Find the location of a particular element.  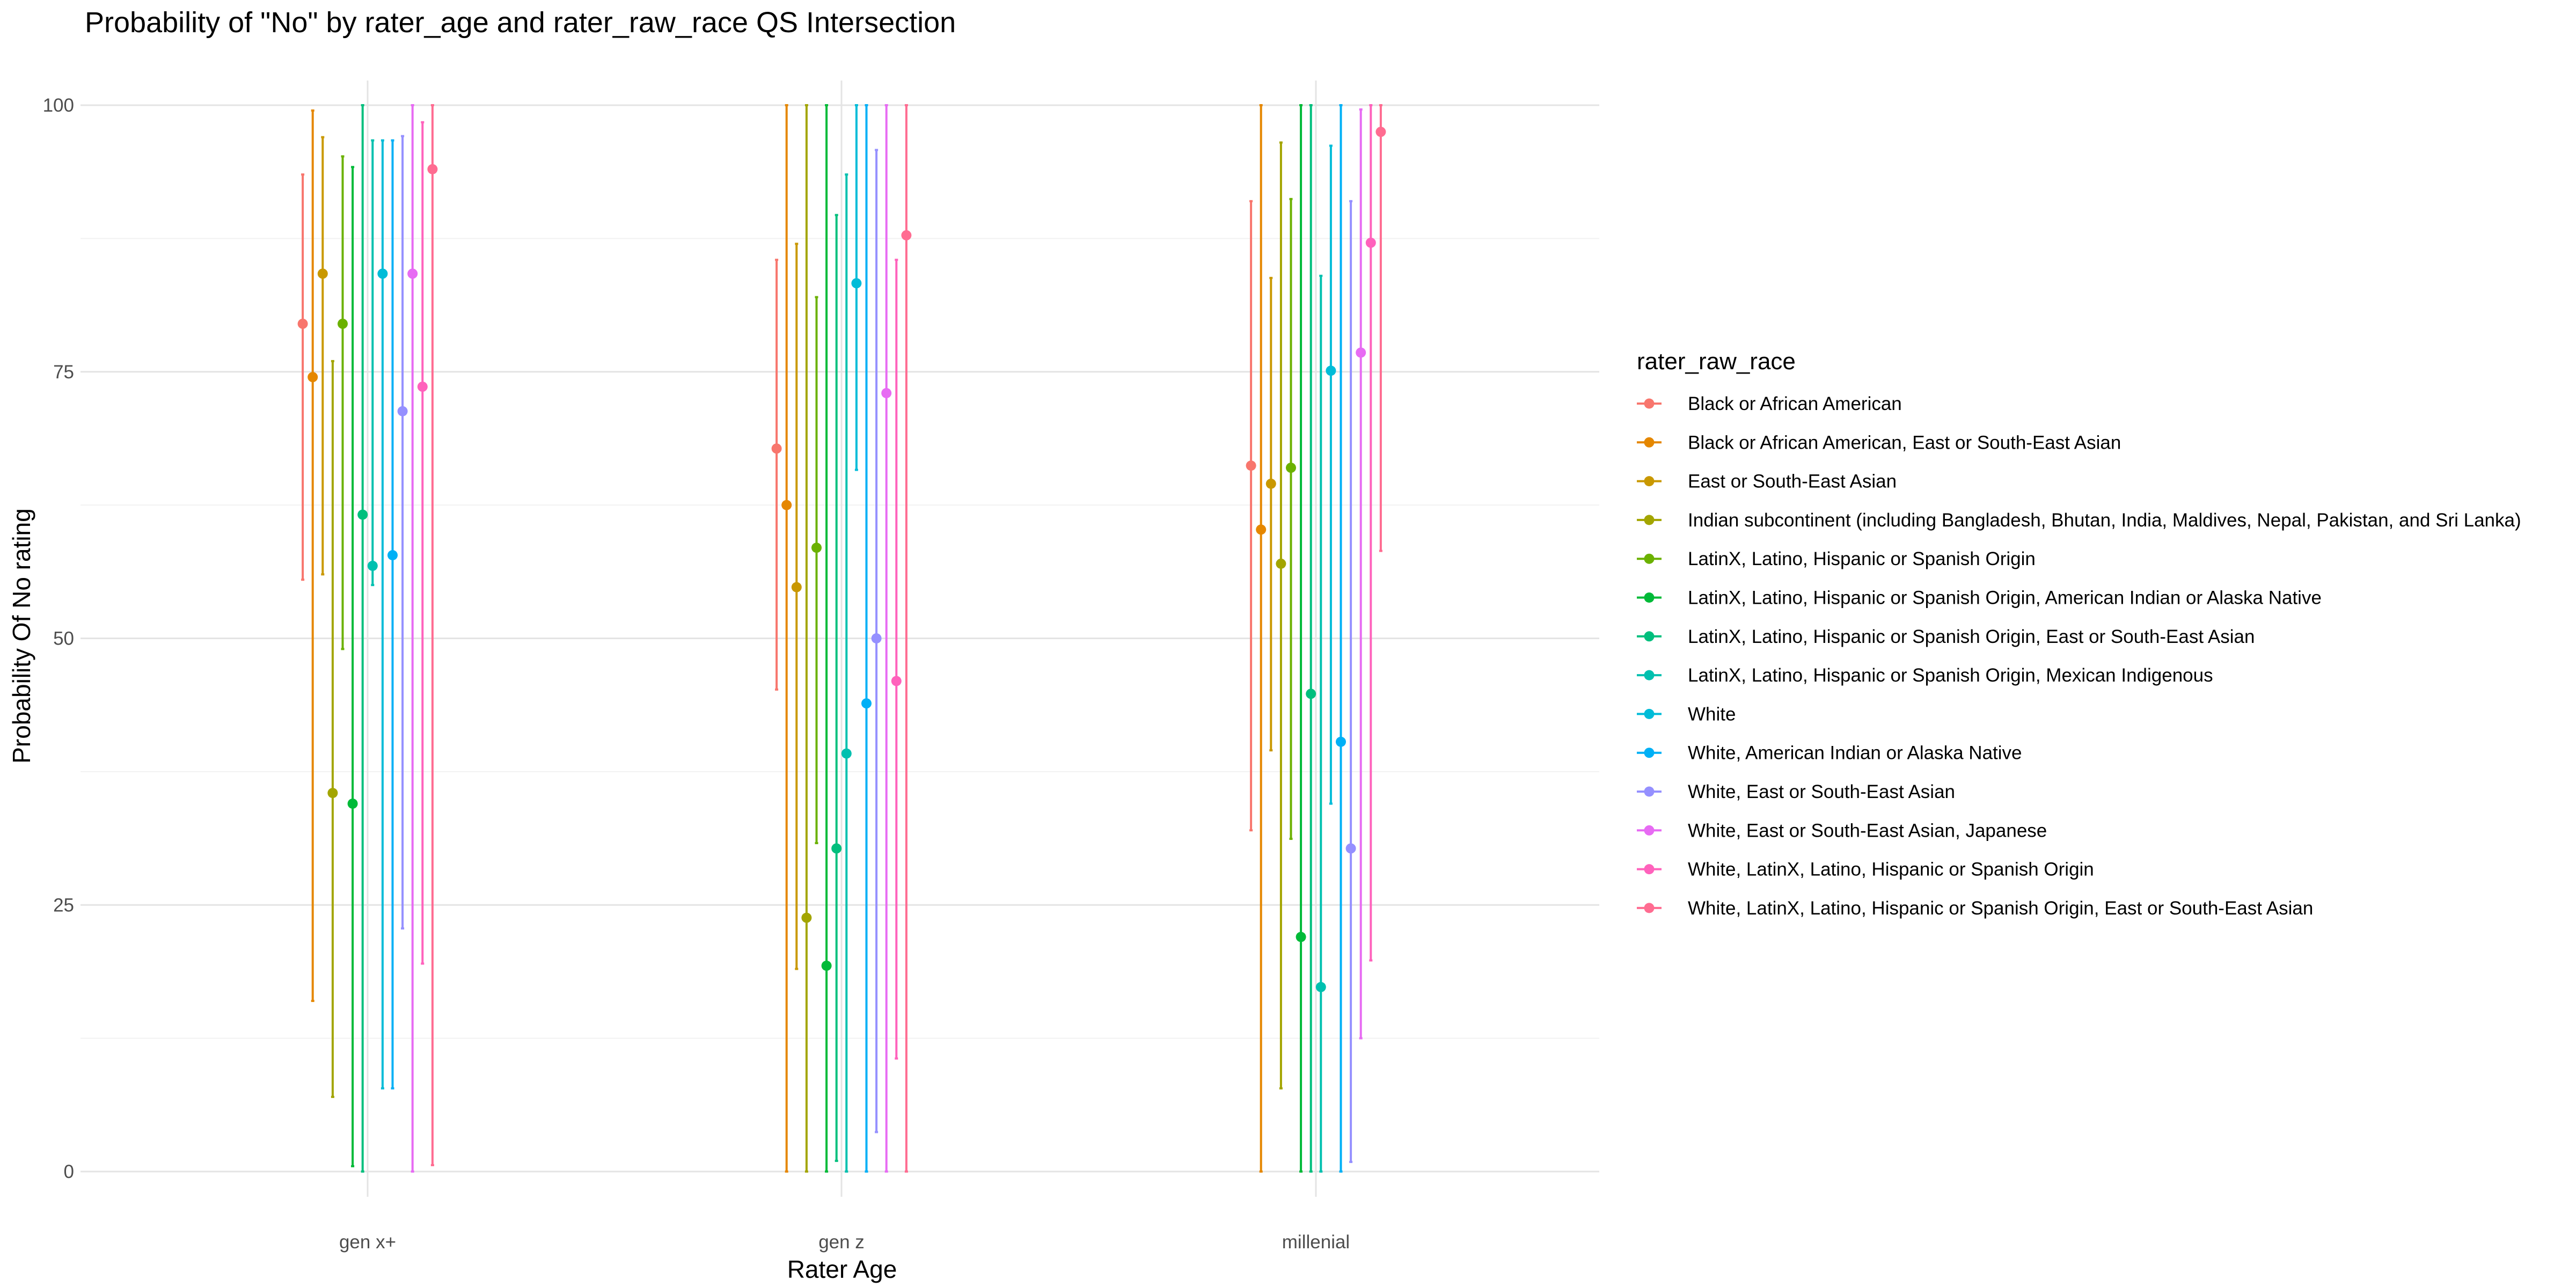

legend-label: Black or African American is located at coordinates (1795, 403).